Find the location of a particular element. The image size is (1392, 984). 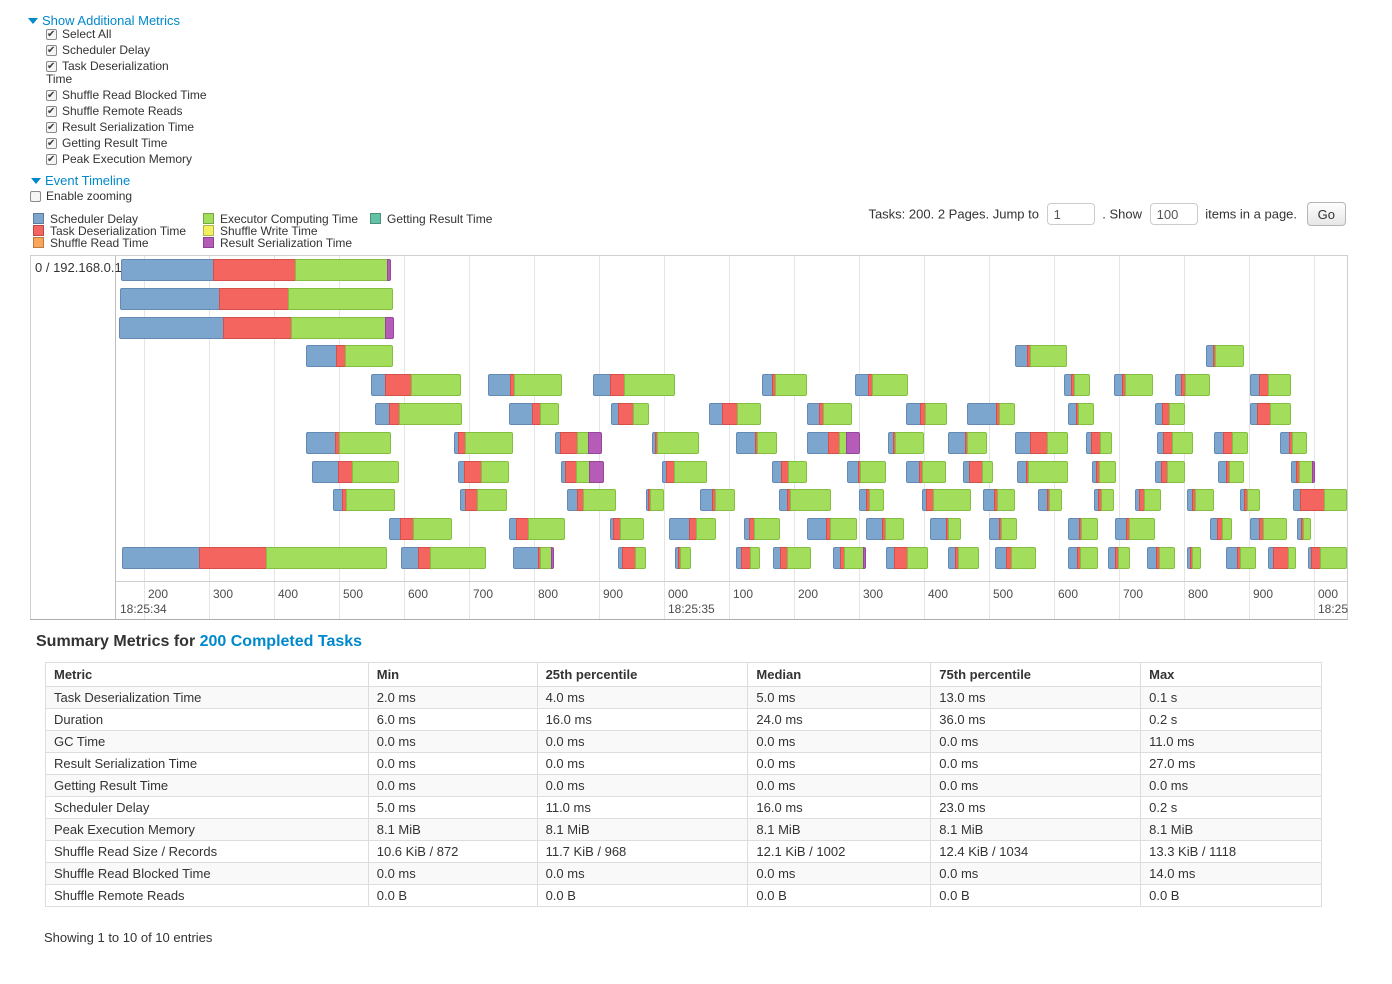

enable-zooming-checkbox is located at coordinates (35, 196).